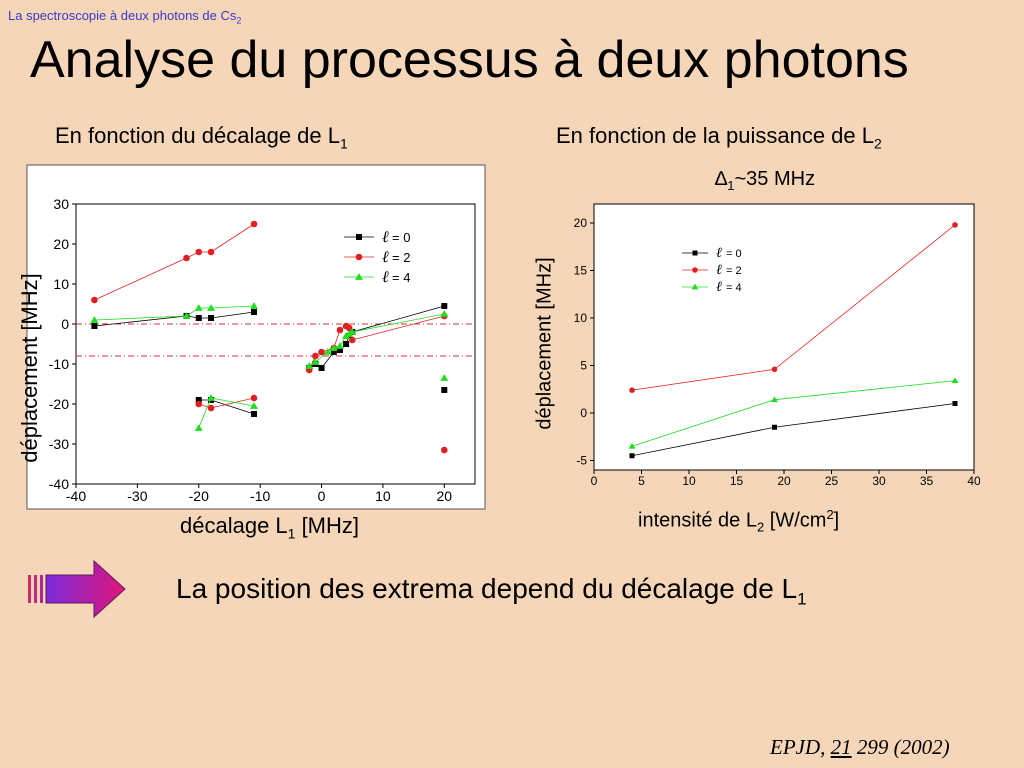 The image size is (1024, 768). I want to click on delta-value: ~35 MHz, so click(775, 179).